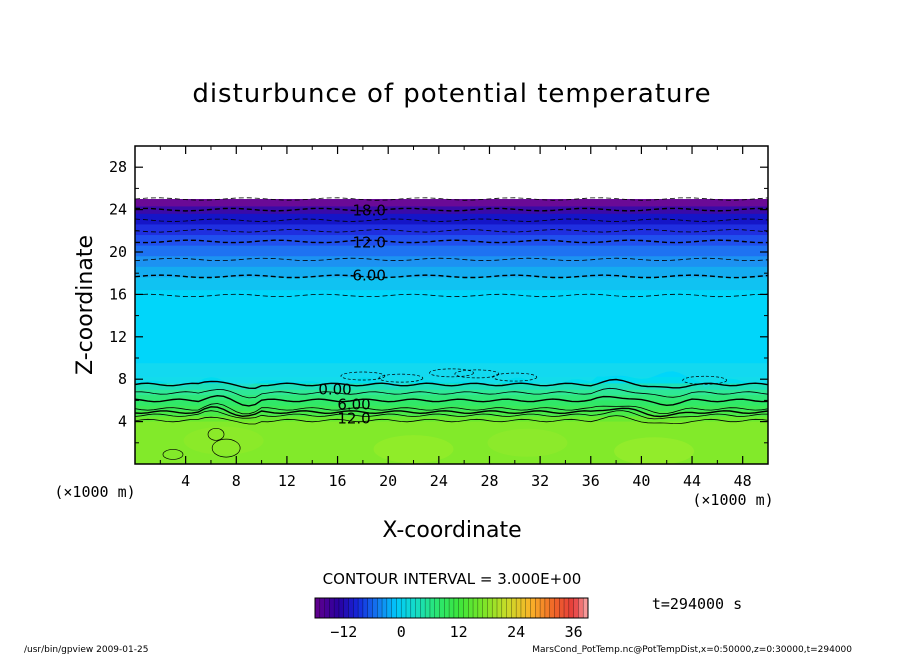 The height and width of the screenshot is (654, 904). I want to click on colorbar-ticks: −12 0 12 24 36, so click(456, 632).